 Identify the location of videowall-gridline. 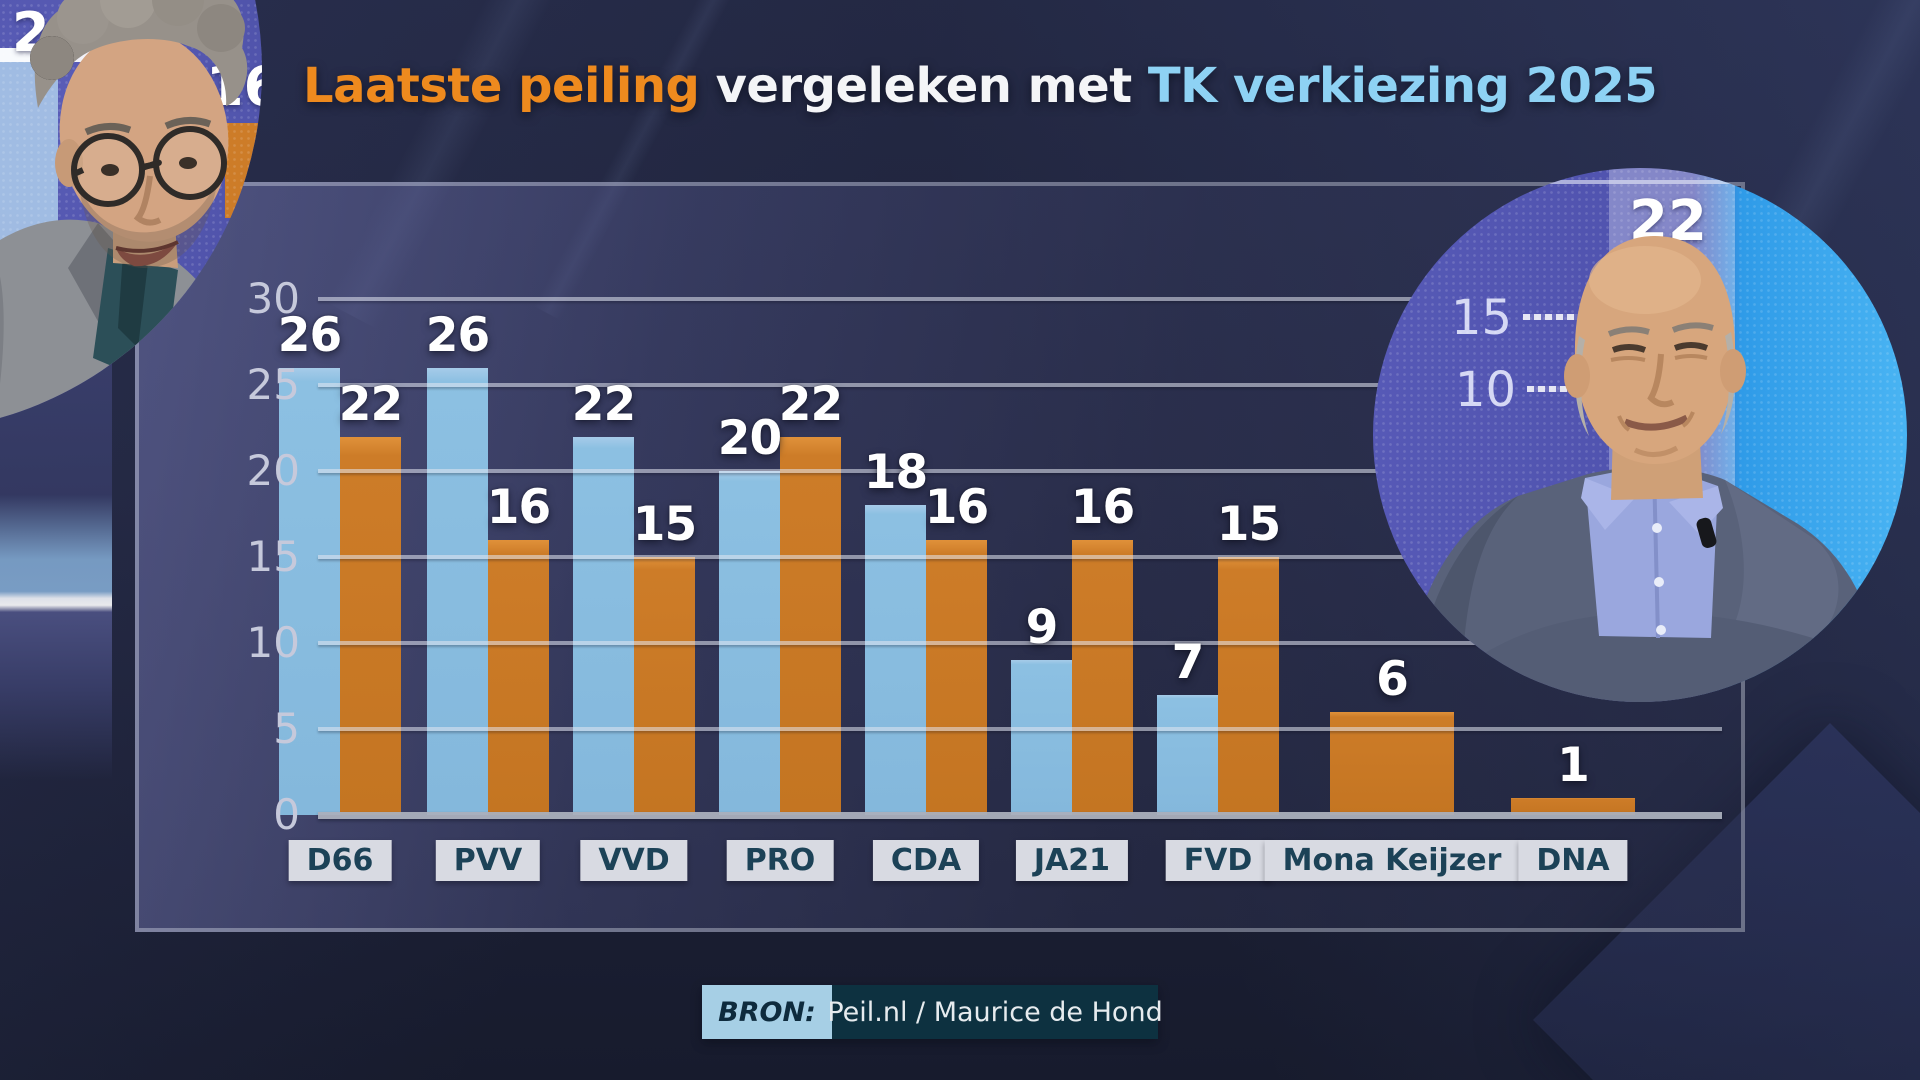
(1583, 182).